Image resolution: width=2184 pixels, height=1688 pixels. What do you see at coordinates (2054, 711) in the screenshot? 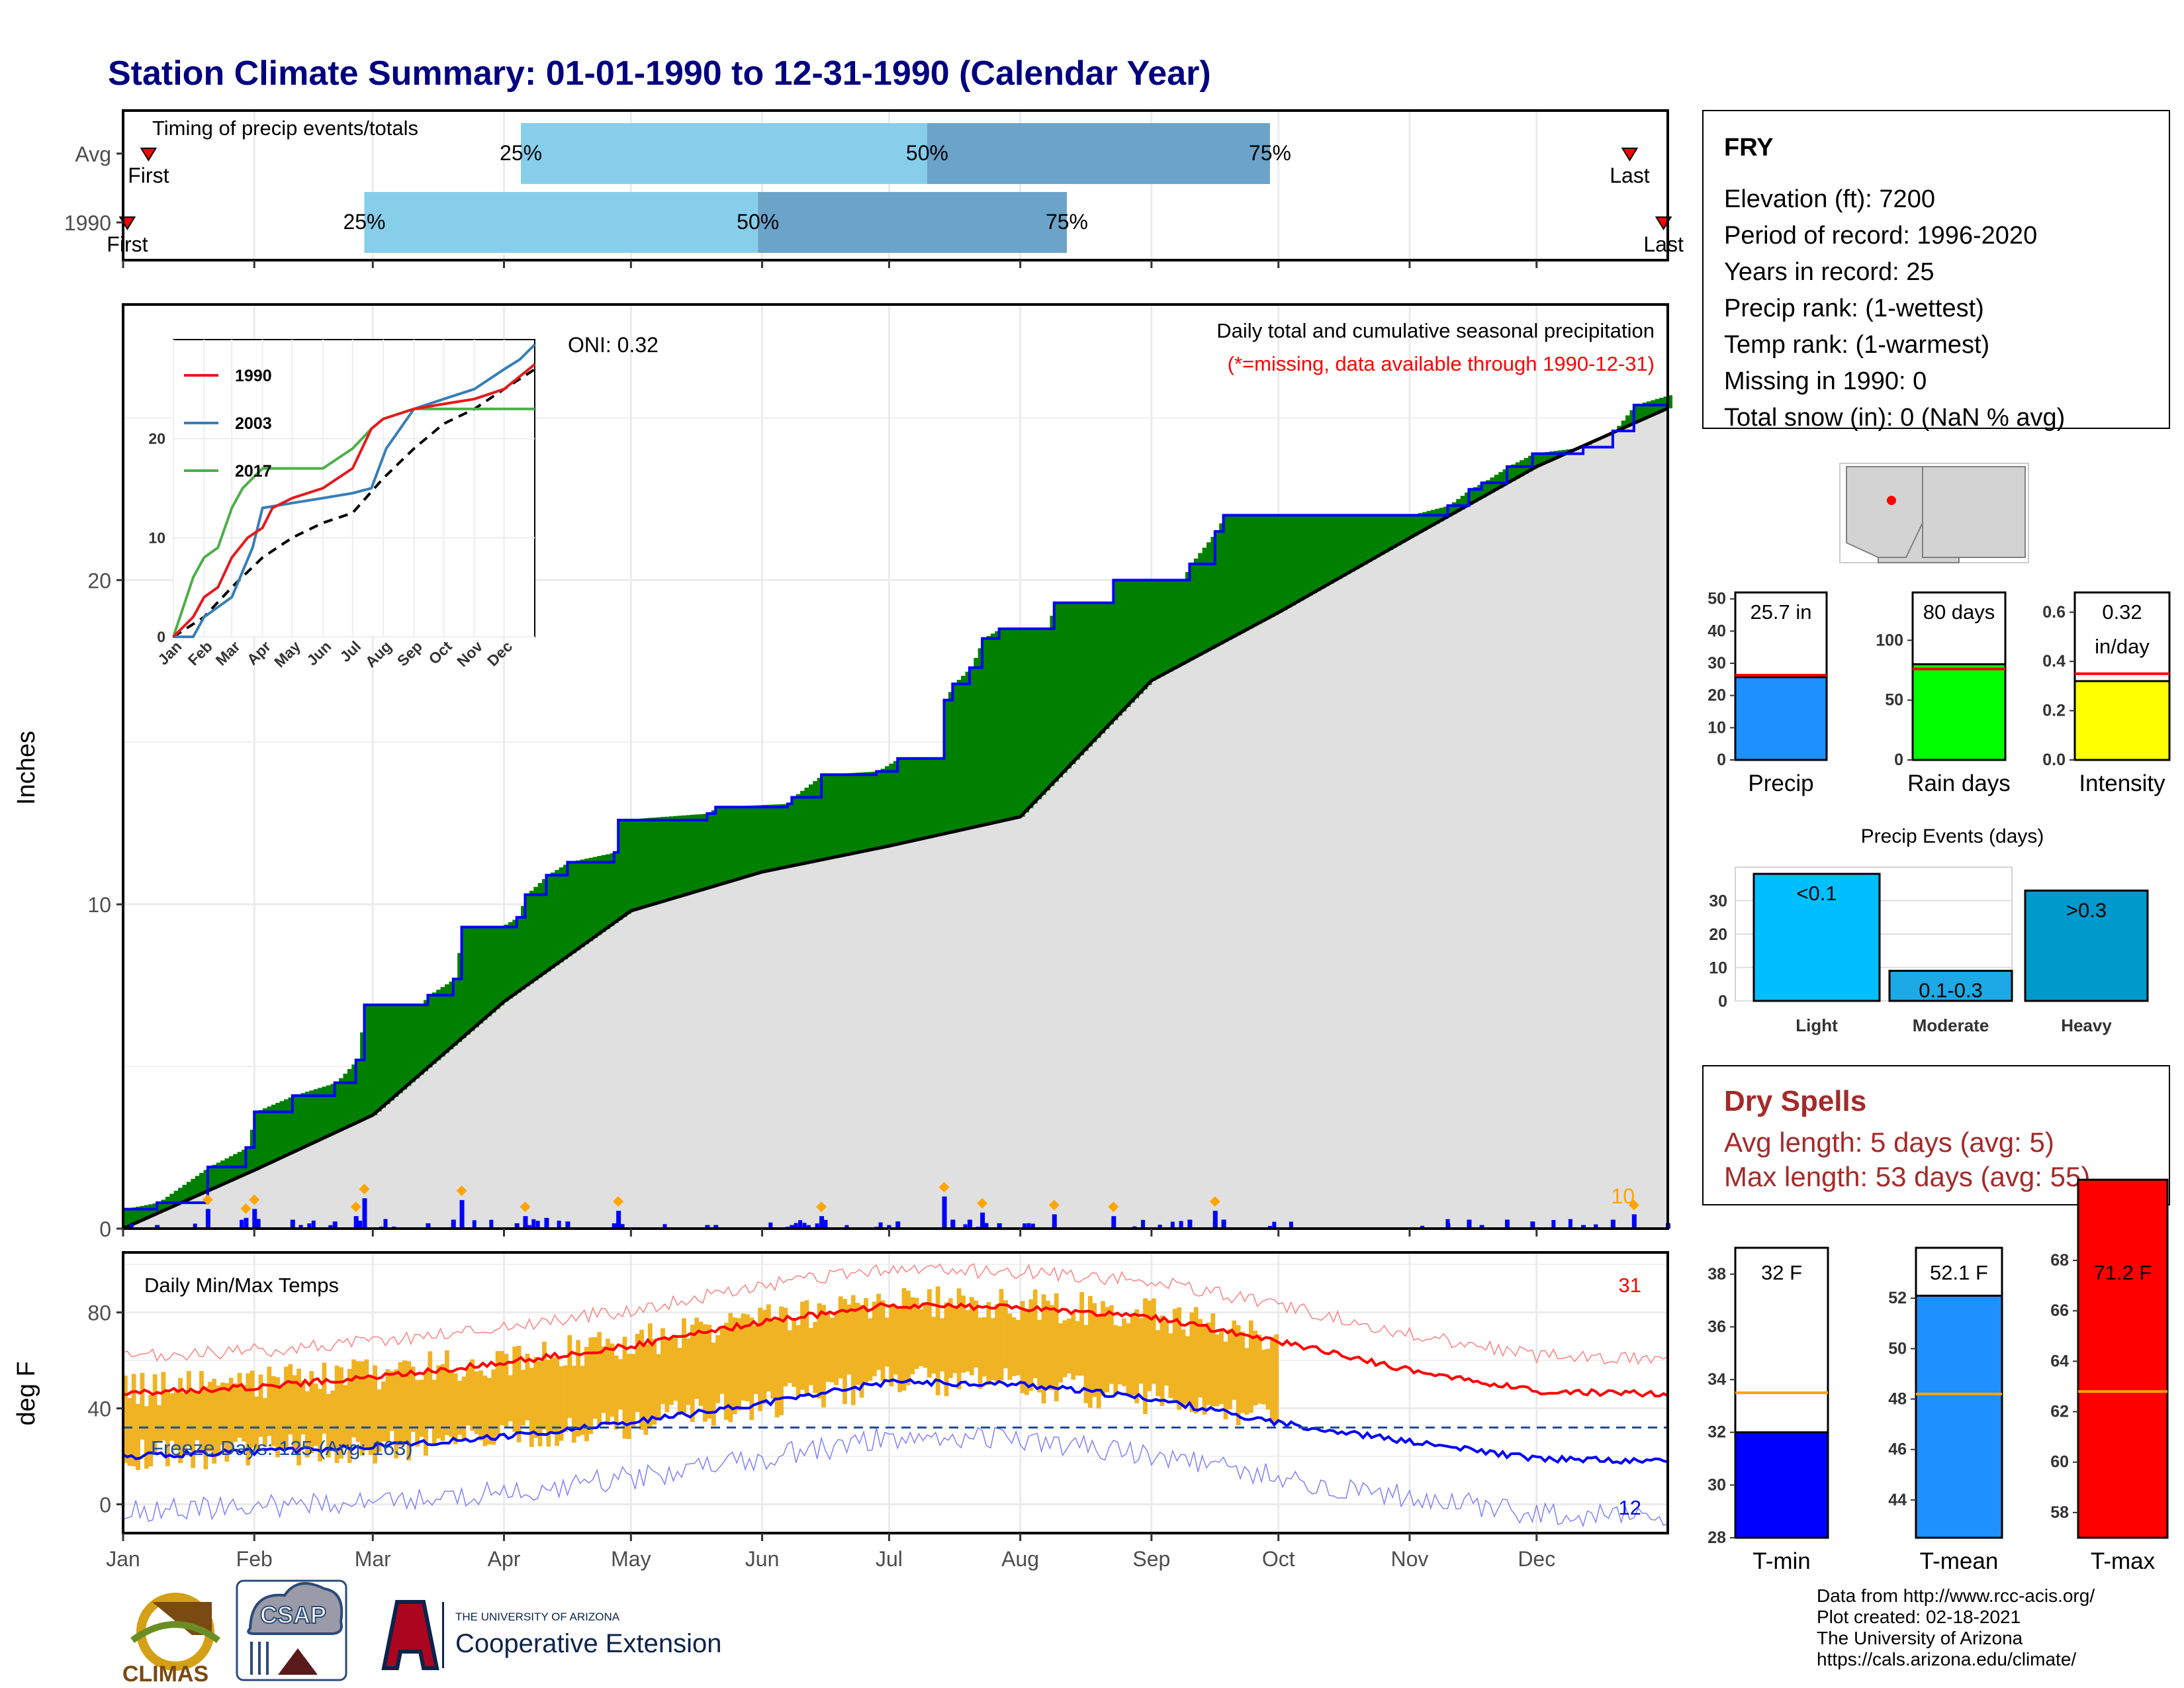
I see `mini-bar-tick-label: 0.2` at bounding box center [2054, 711].